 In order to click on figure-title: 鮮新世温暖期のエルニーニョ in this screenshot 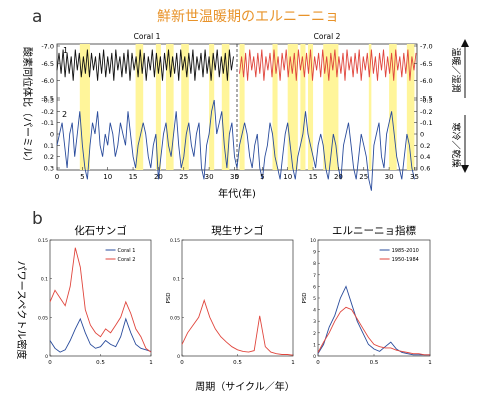, I will do `click(248, 17)`.